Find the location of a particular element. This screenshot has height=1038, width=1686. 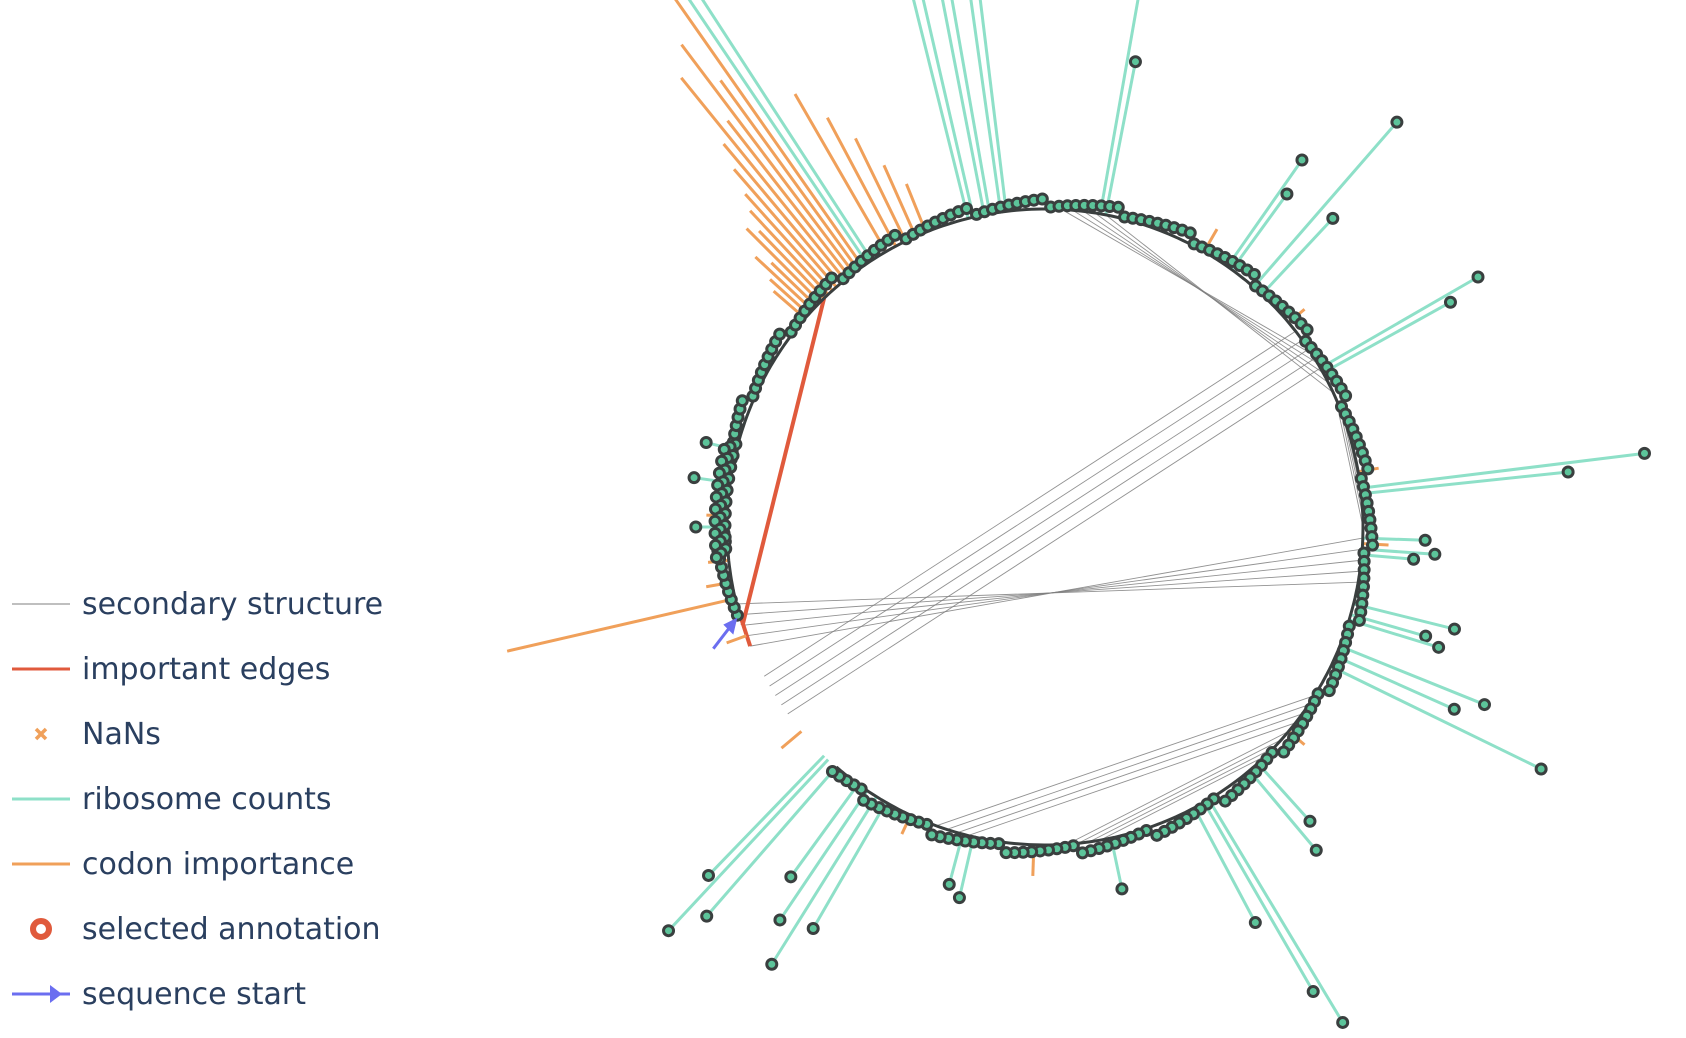

sequence-start-arrow-head is located at coordinates (730, 626).